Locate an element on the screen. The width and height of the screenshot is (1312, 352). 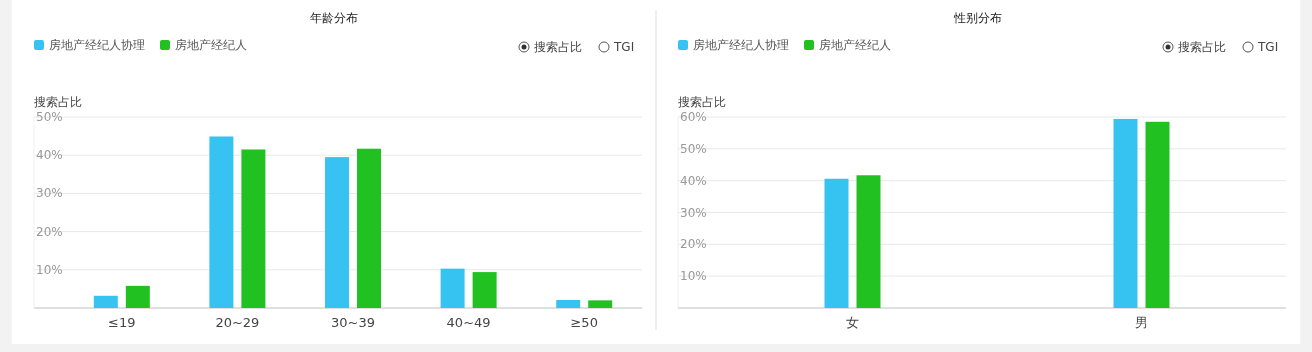
x-tick-label: ≥50 is located at coordinates (584, 322).